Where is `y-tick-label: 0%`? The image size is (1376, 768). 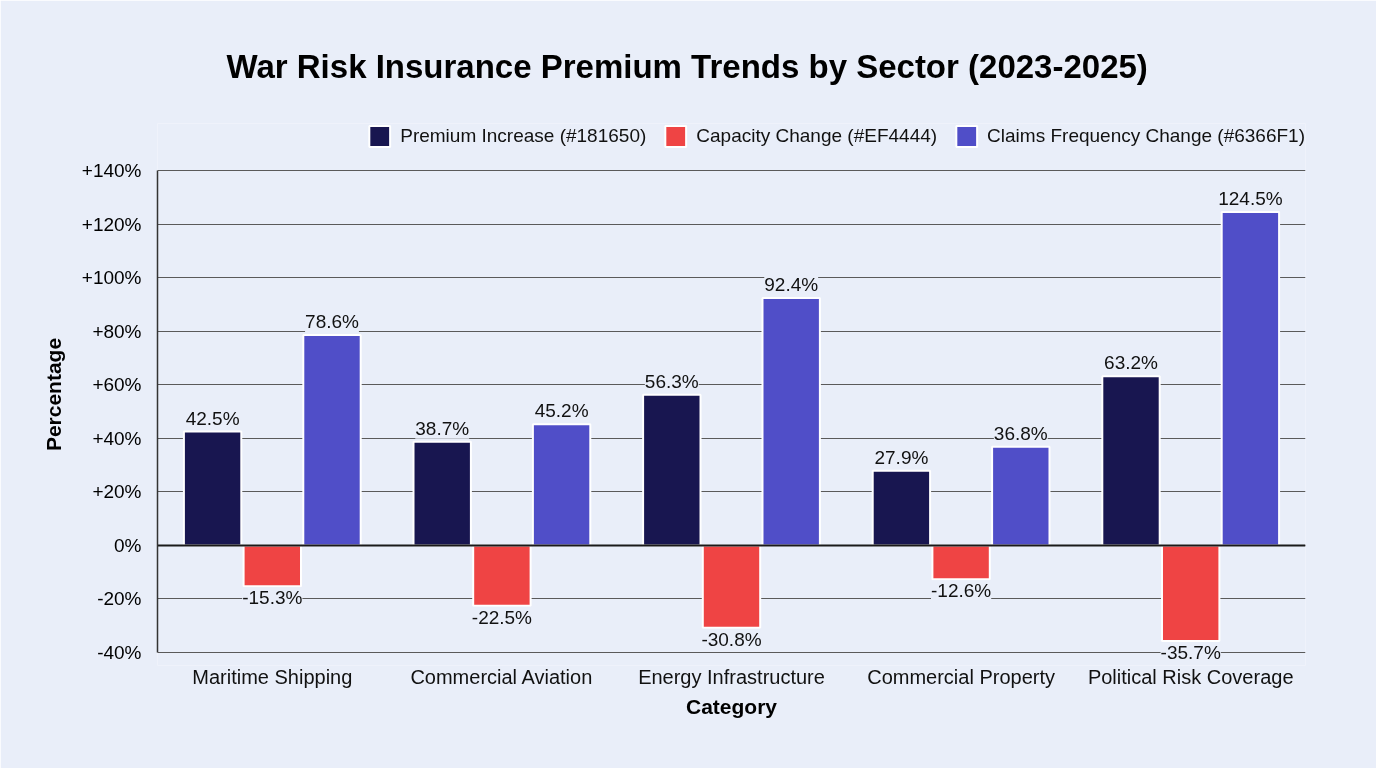
y-tick-label: 0% is located at coordinates (128, 545).